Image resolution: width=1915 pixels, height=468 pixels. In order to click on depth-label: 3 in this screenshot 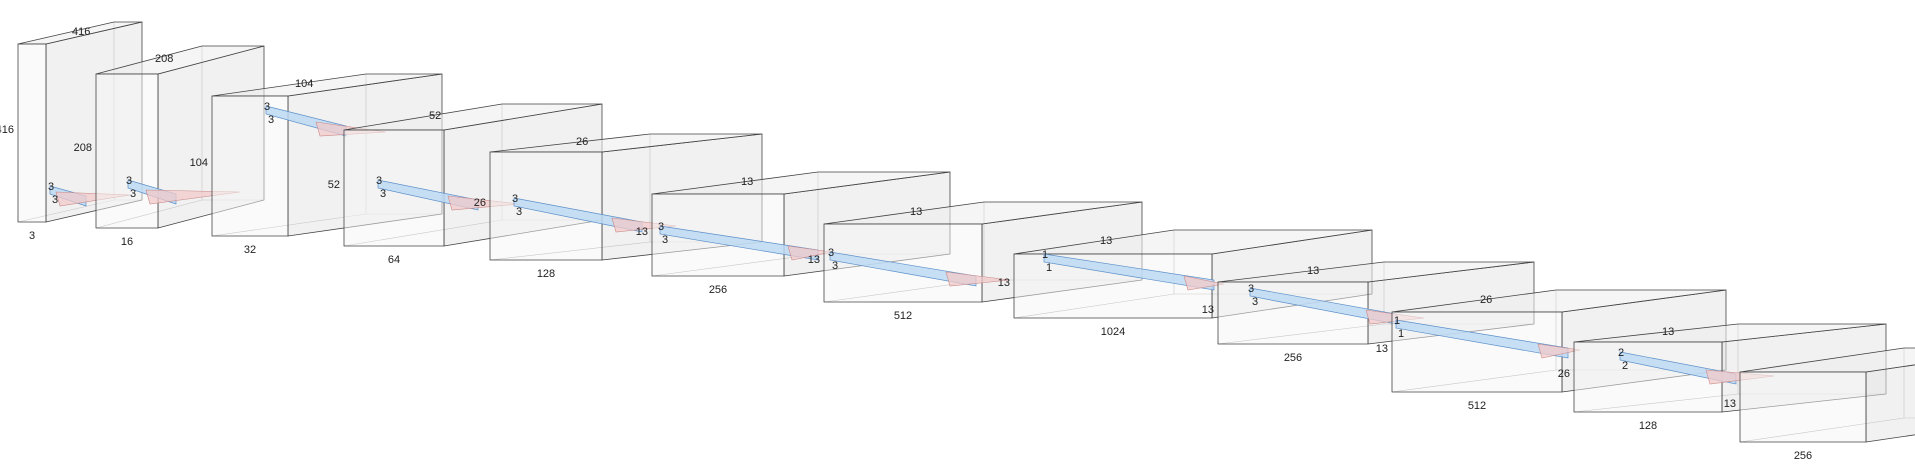, I will do `click(32, 236)`.